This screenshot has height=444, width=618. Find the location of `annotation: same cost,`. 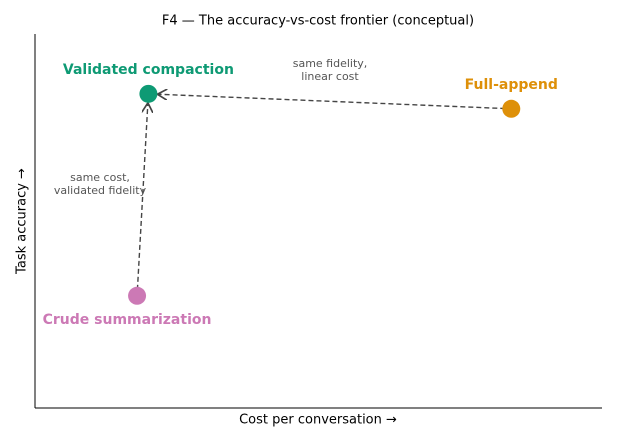

annotation: same cost, is located at coordinates (100, 177).